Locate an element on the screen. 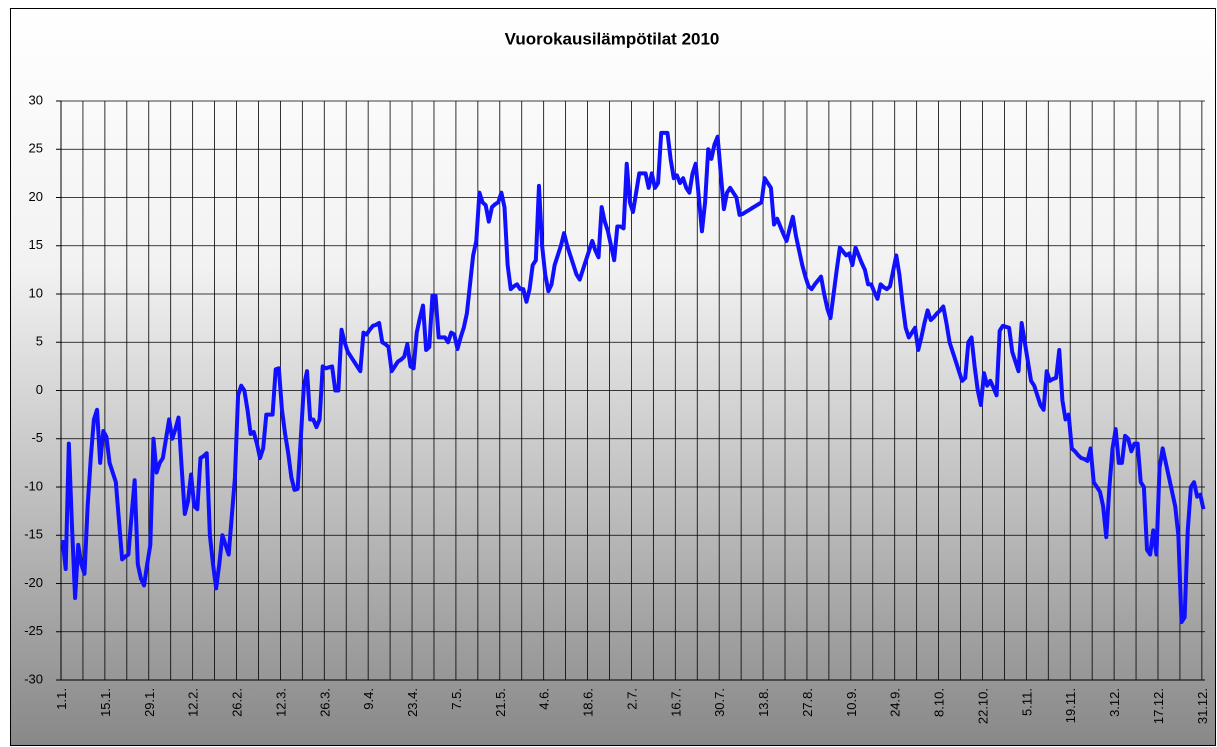  x-tick-label: 26.2. is located at coordinates (237, 702).